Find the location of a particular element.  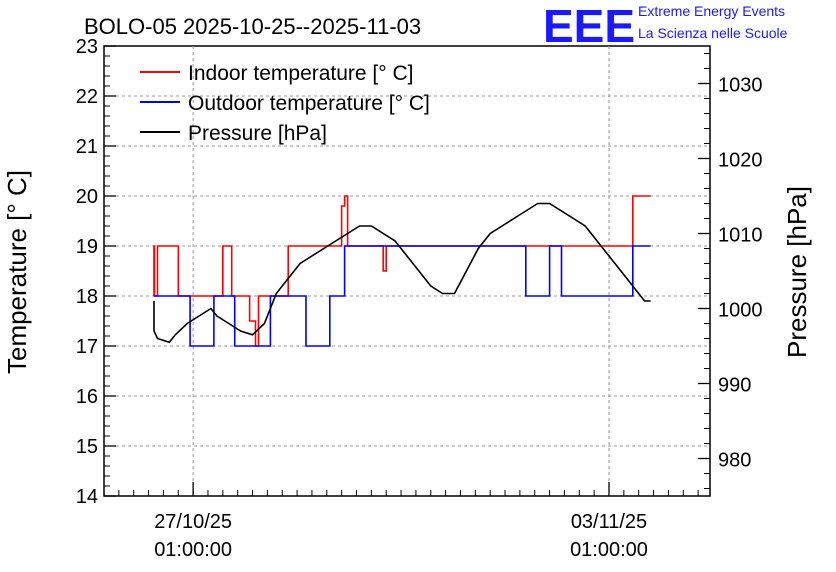

right-tick-label: 1000 is located at coordinates (740, 311).